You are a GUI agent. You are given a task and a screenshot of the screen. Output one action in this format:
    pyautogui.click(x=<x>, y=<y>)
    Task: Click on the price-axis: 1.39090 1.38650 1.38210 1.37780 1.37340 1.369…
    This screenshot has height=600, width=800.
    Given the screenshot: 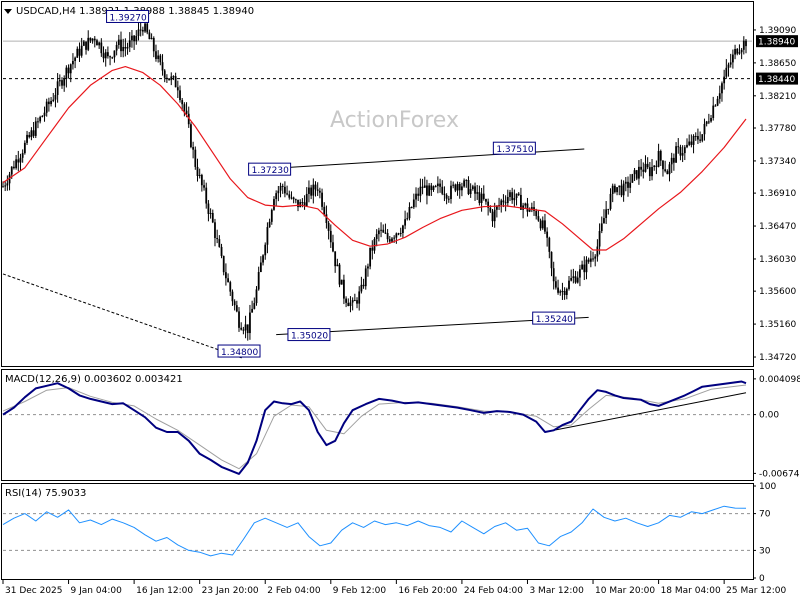 What is the action you would take?
    pyautogui.click(x=775, y=194)
    